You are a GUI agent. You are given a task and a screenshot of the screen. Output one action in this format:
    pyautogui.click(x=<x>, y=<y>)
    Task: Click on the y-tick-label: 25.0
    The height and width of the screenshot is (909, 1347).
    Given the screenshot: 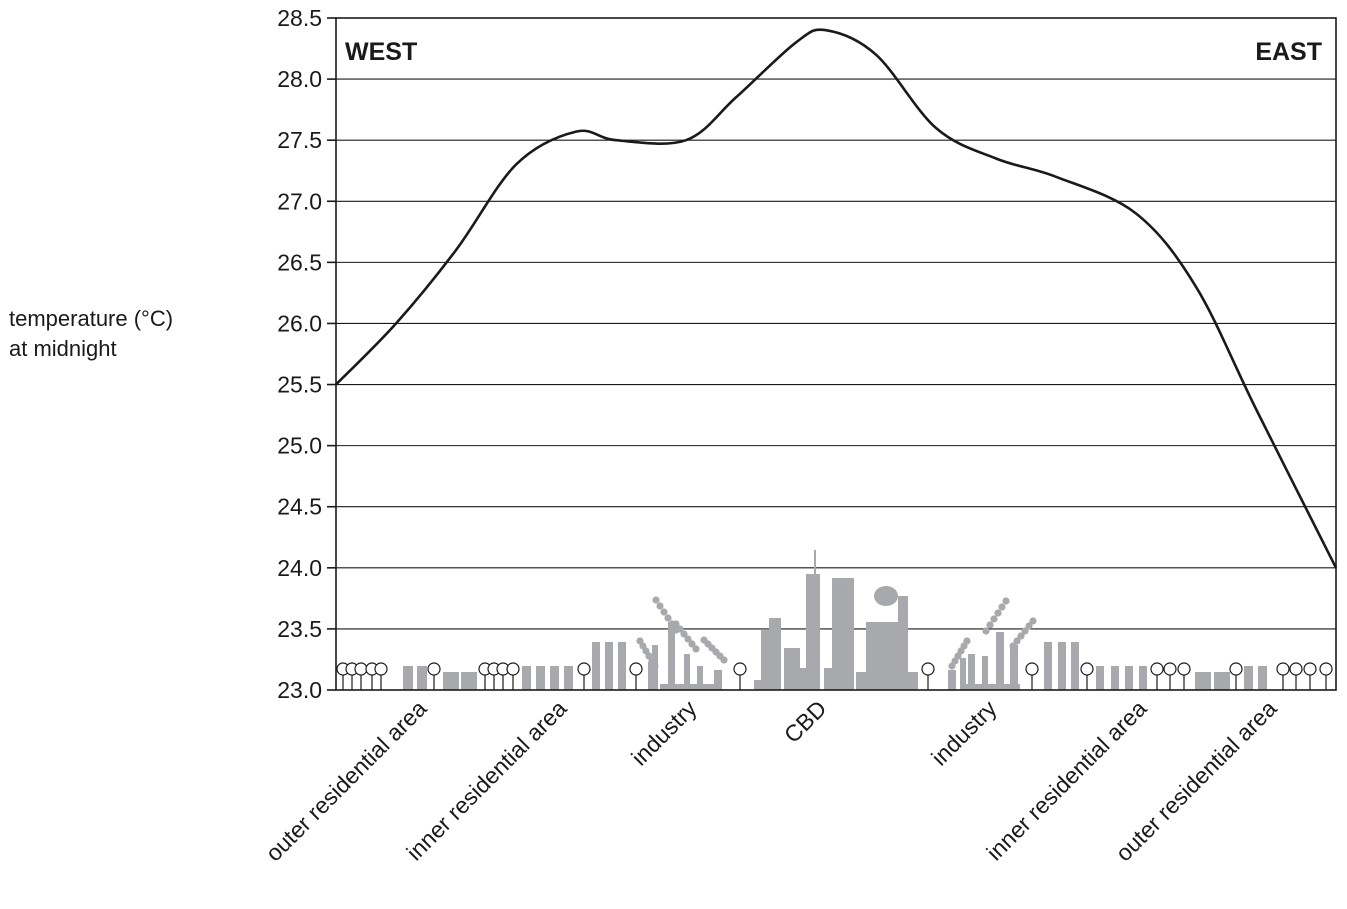 What is the action you would take?
    pyautogui.click(x=299, y=446)
    